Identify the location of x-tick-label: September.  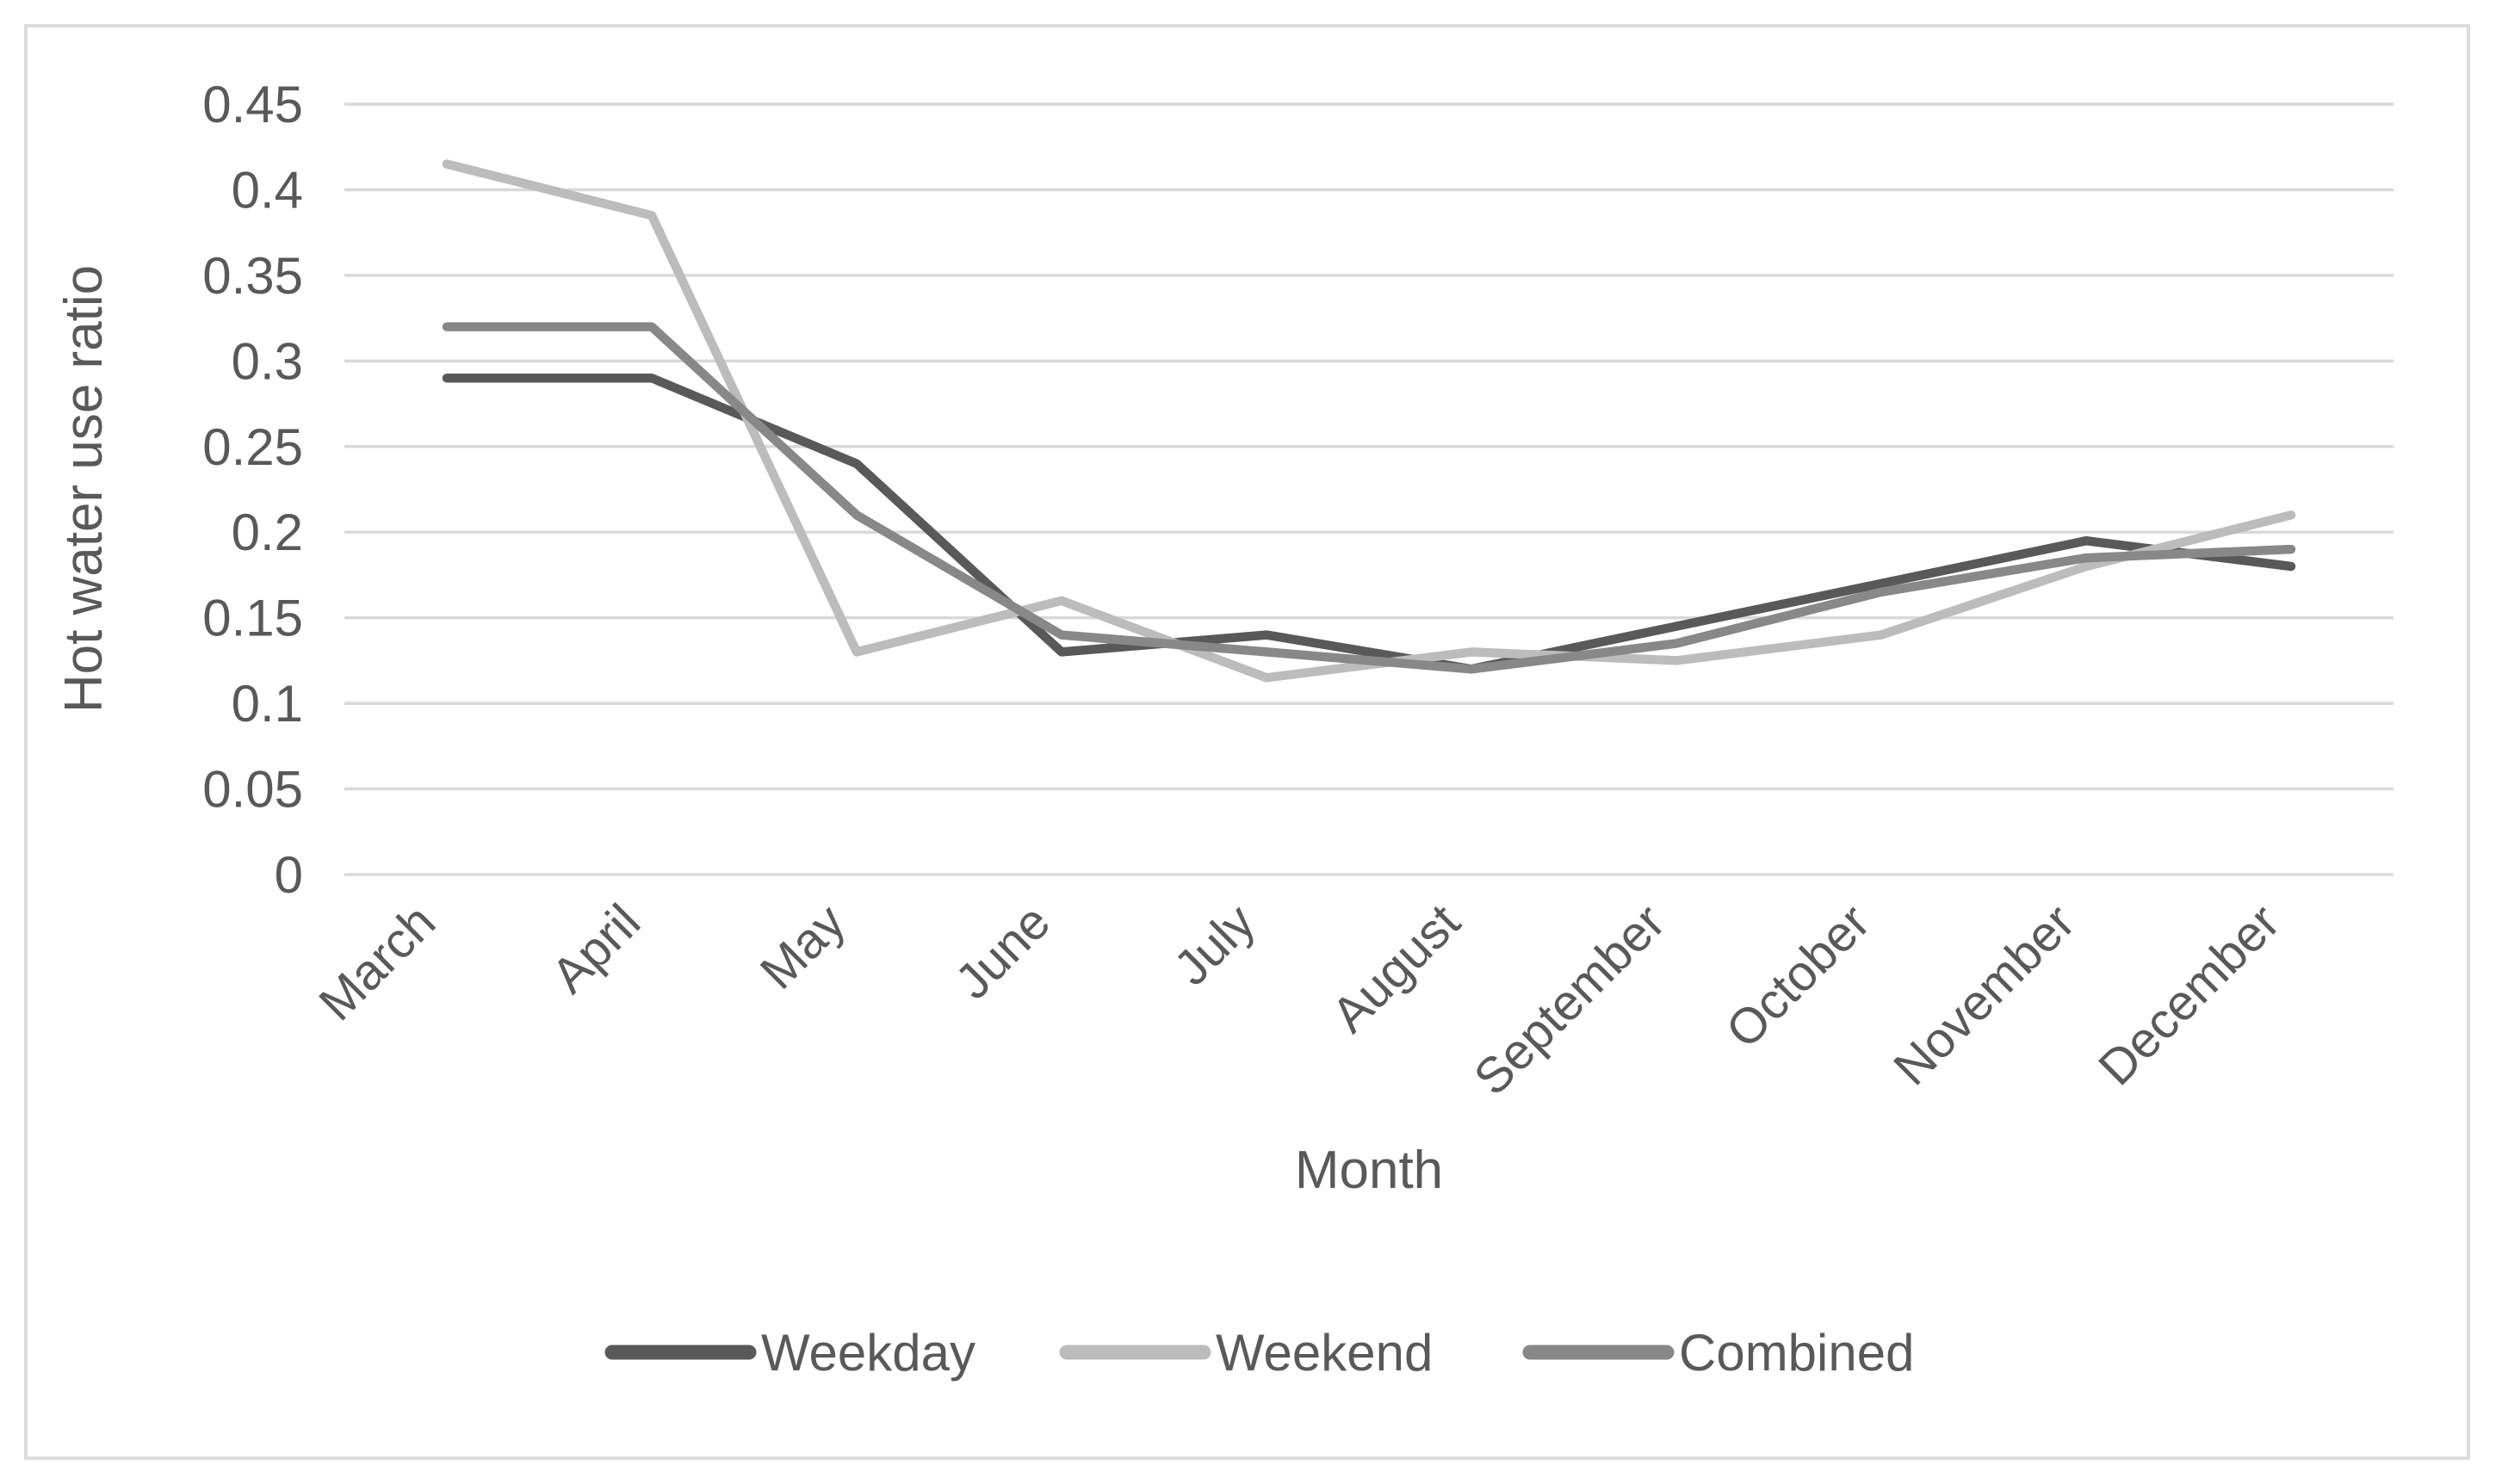
(1570, 999).